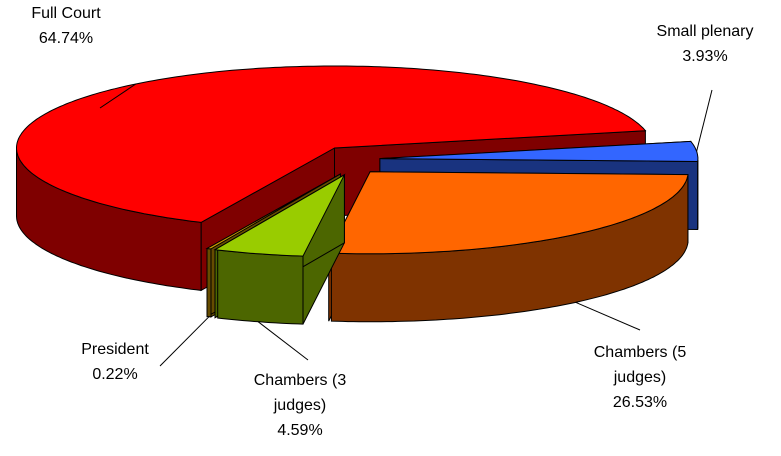 The height and width of the screenshot is (456, 781). I want to click on slice-label: Small plenary, so click(705, 31).